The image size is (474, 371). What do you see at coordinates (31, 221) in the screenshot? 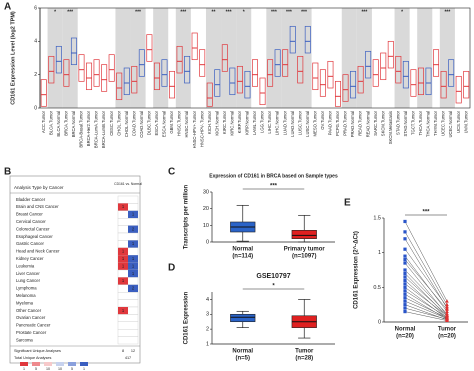
I see `row-label: Cervical Cancer` at bounding box center [31, 221].